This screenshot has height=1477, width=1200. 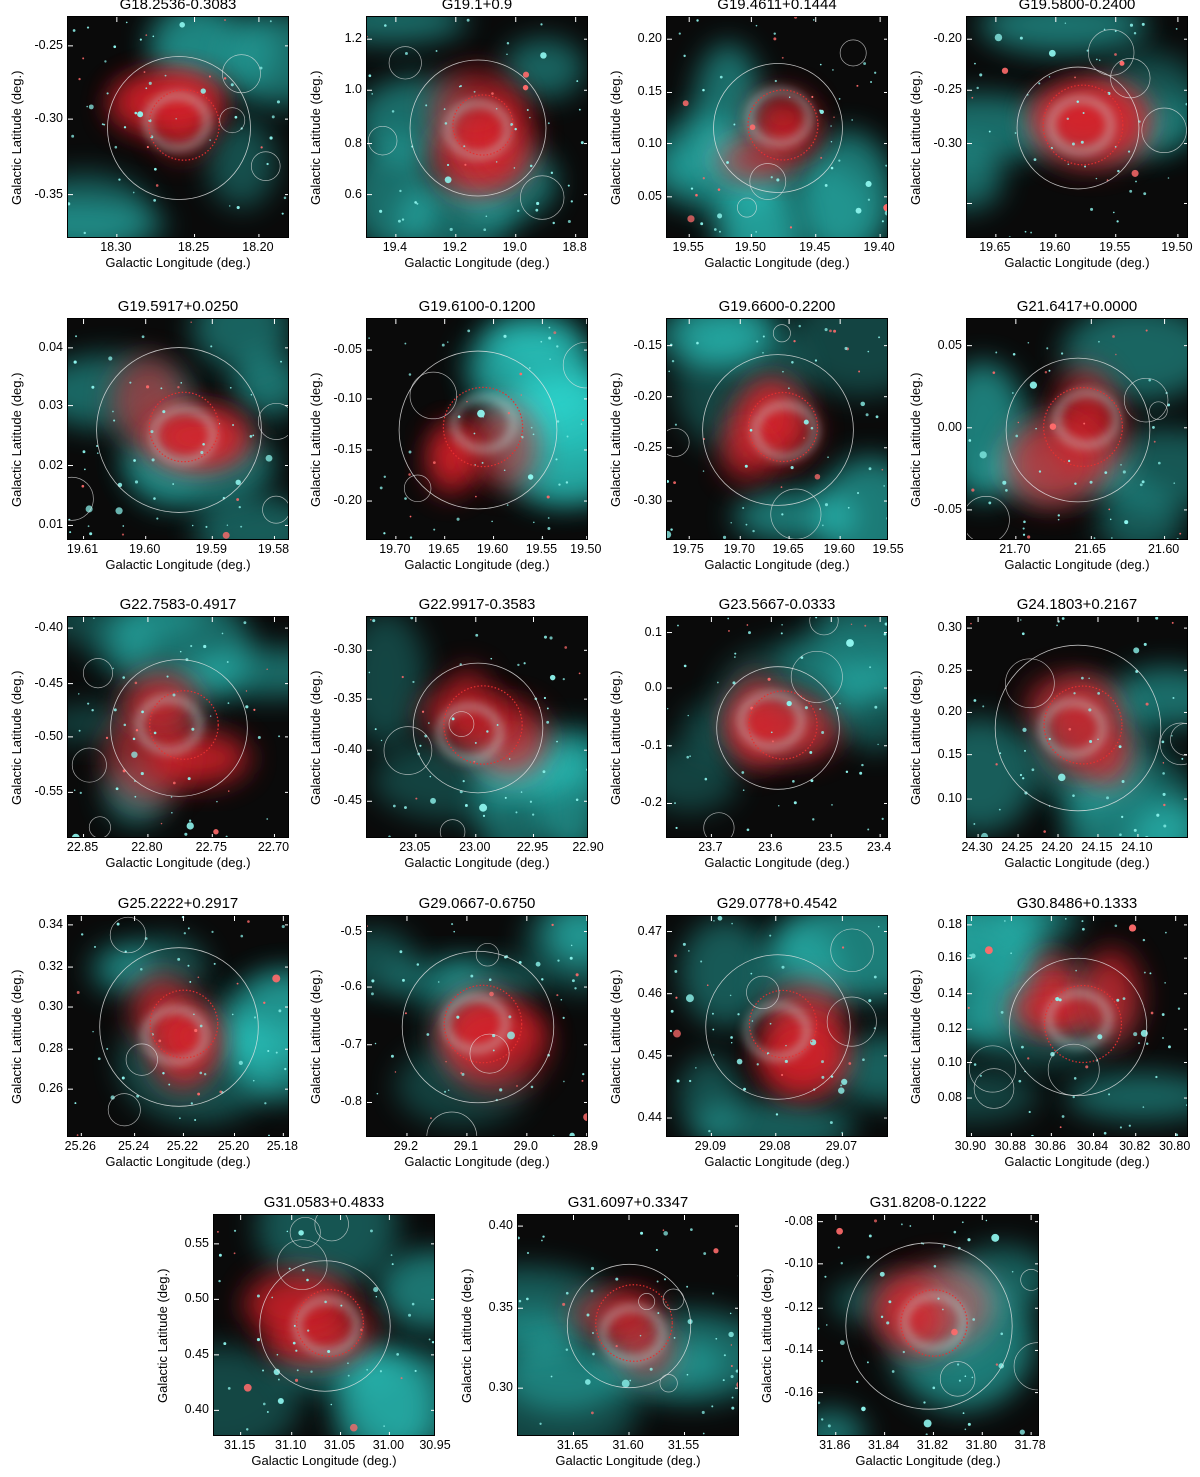 What do you see at coordinates (353, 193) in the screenshot?
I see `y-tick-label: 0.6` at bounding box center [353, 193].